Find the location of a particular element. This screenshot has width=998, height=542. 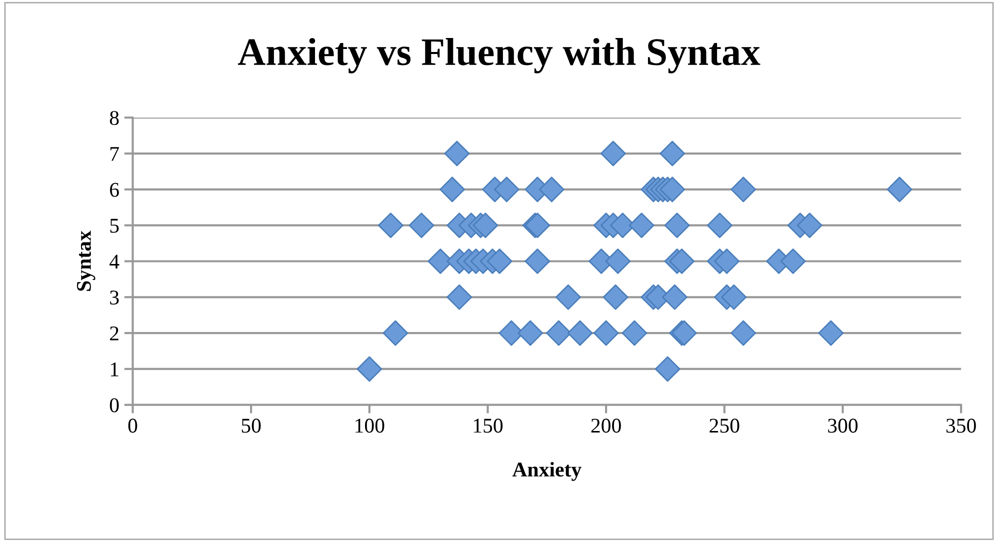

y-tick-label: 7 is located at coordinates (114, 154).